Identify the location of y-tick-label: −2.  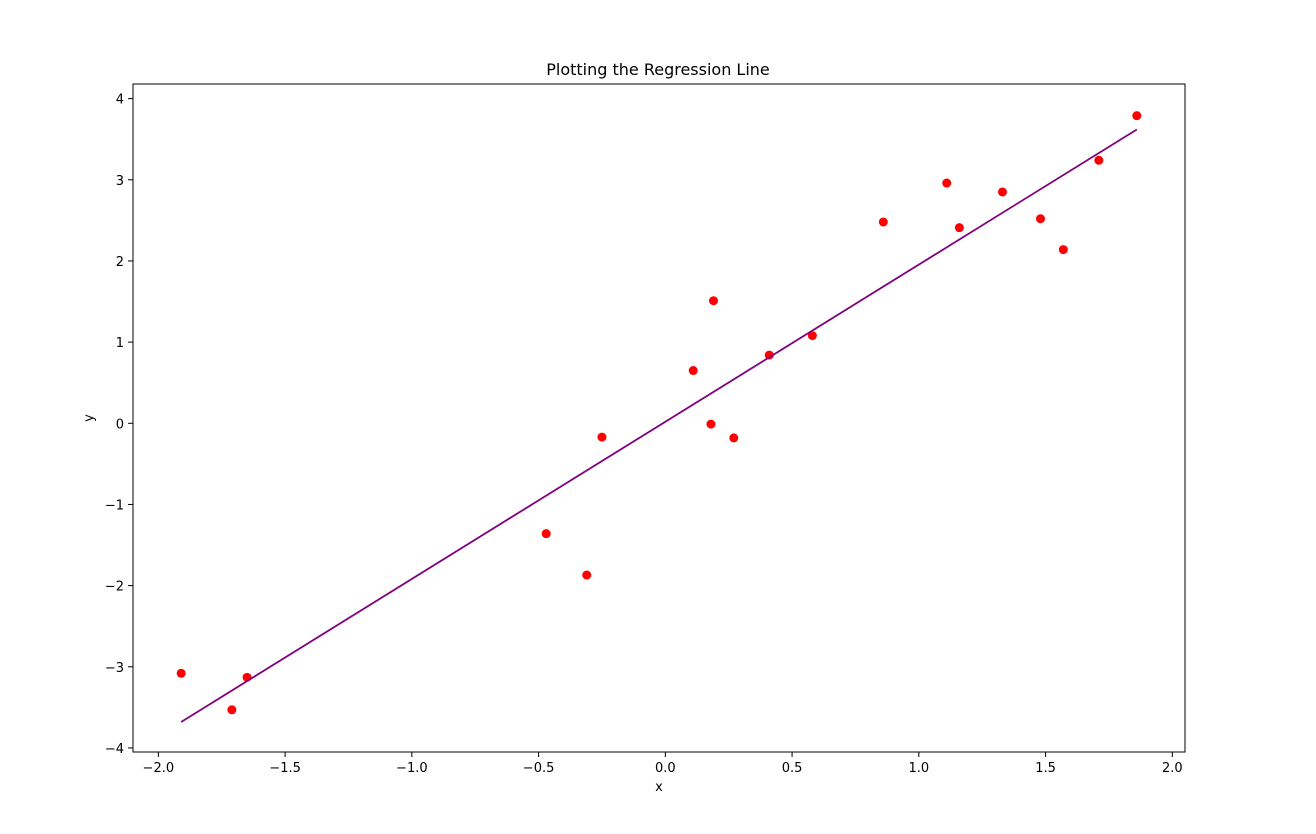
(114, 587).